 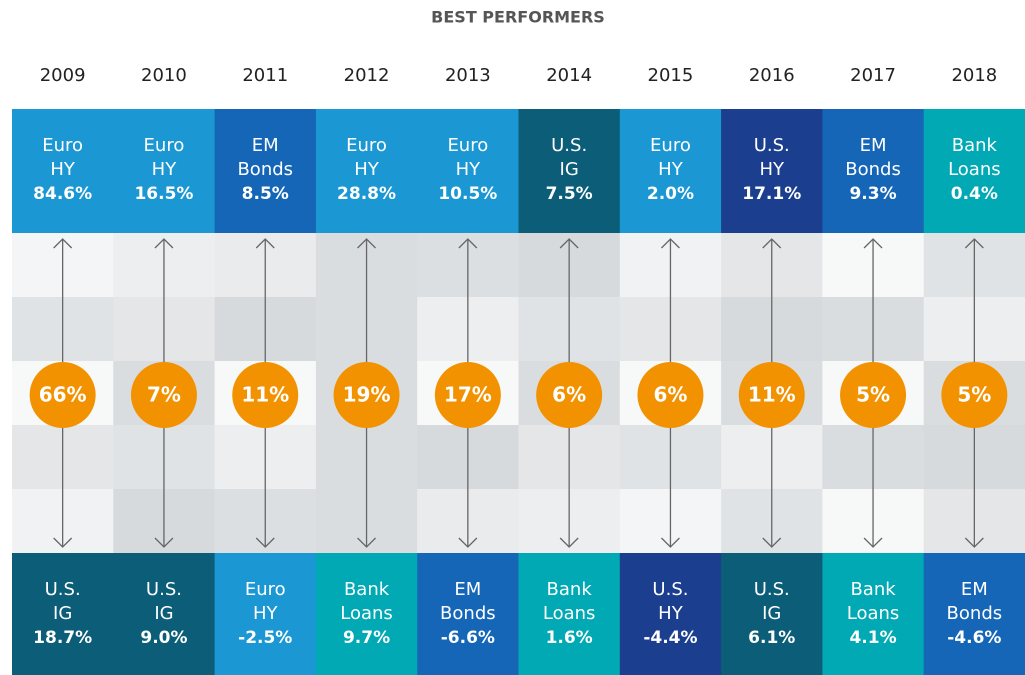 I want to click on return-value: -4.4%, so click(x=670, y=638).